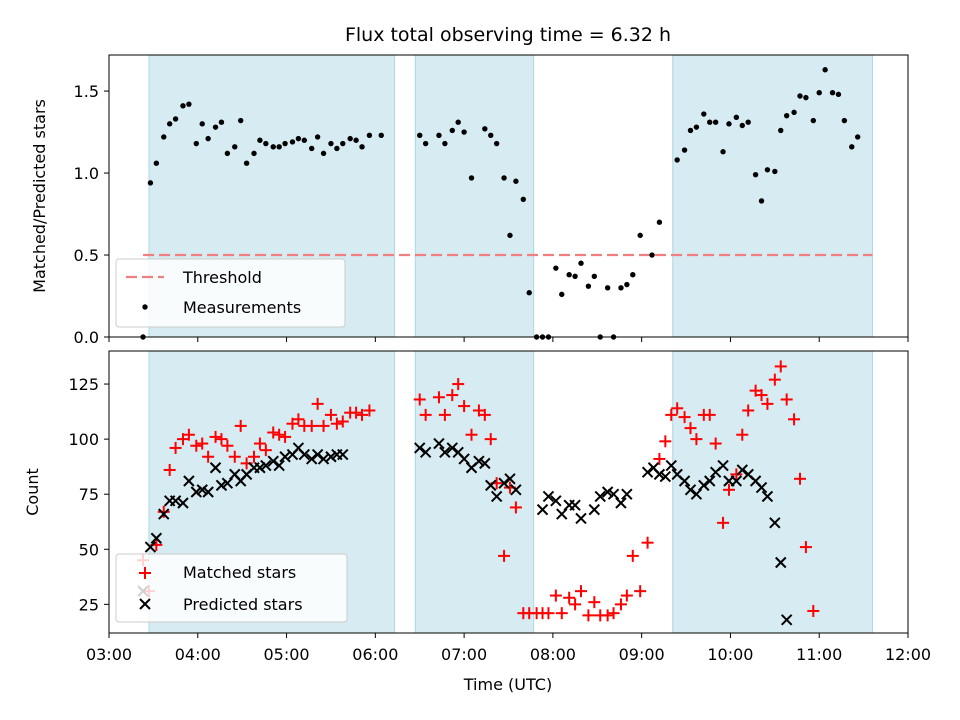 The image size is (960, 720). Describe the element at coordinates (508, 35) in the screenshot. I see `chart-title: Flux total observing time = 6.32 h` at that location.